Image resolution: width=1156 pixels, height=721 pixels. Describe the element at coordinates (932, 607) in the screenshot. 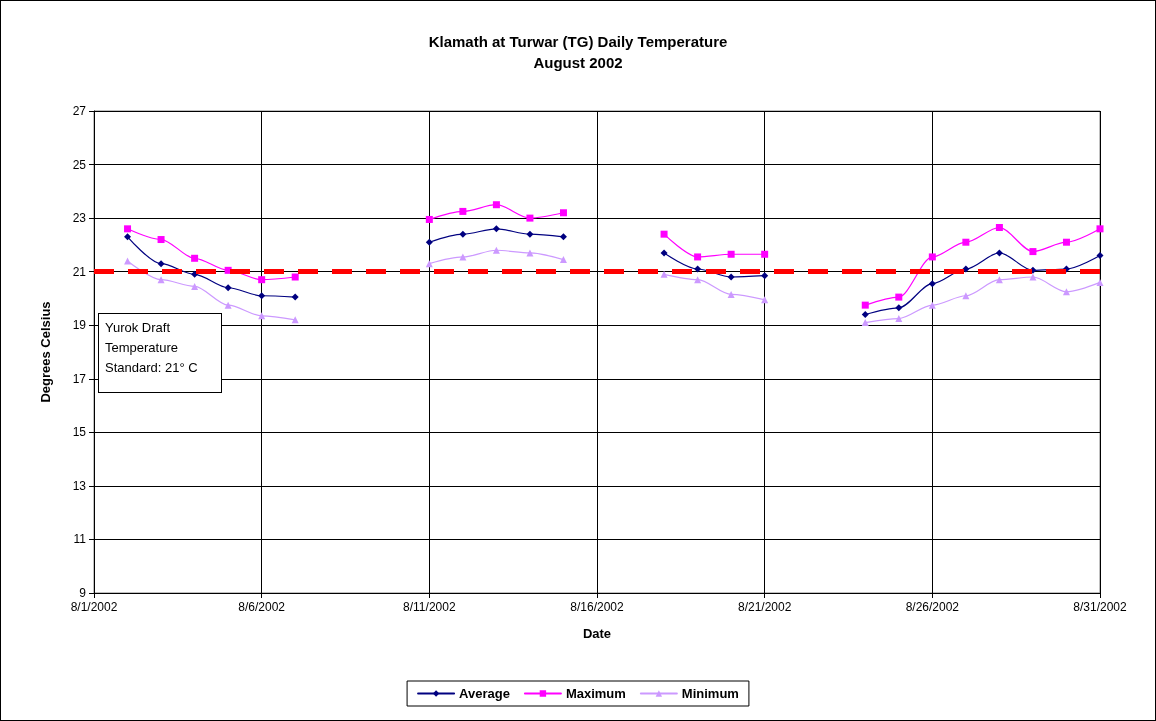

I see `x-tick-label: 8/26/2002` at that location.